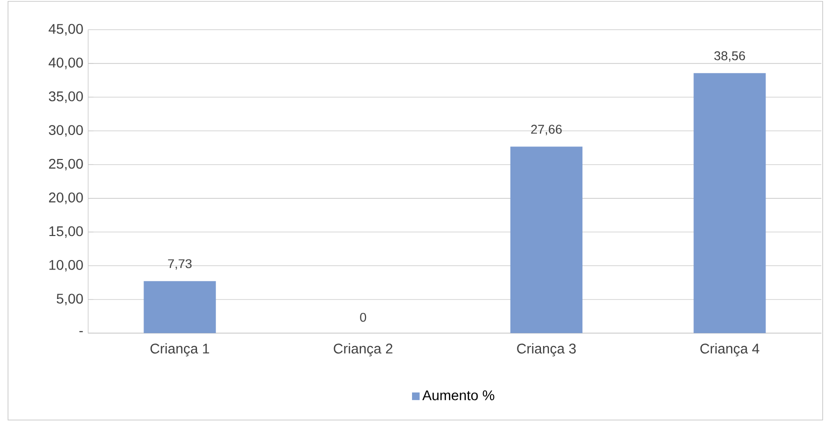 Image resolution: width=824 pixels, height=421 pixels. Describe the element at coordinates (66, 198) in the screenshot. I see `y-tick-label: 20,00` at that location.